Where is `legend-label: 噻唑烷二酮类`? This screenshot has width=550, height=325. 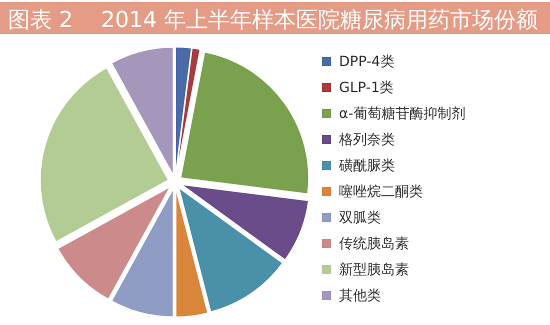
legend-label: 噻唑烷二酮类 is located at coordinates (381, 192).